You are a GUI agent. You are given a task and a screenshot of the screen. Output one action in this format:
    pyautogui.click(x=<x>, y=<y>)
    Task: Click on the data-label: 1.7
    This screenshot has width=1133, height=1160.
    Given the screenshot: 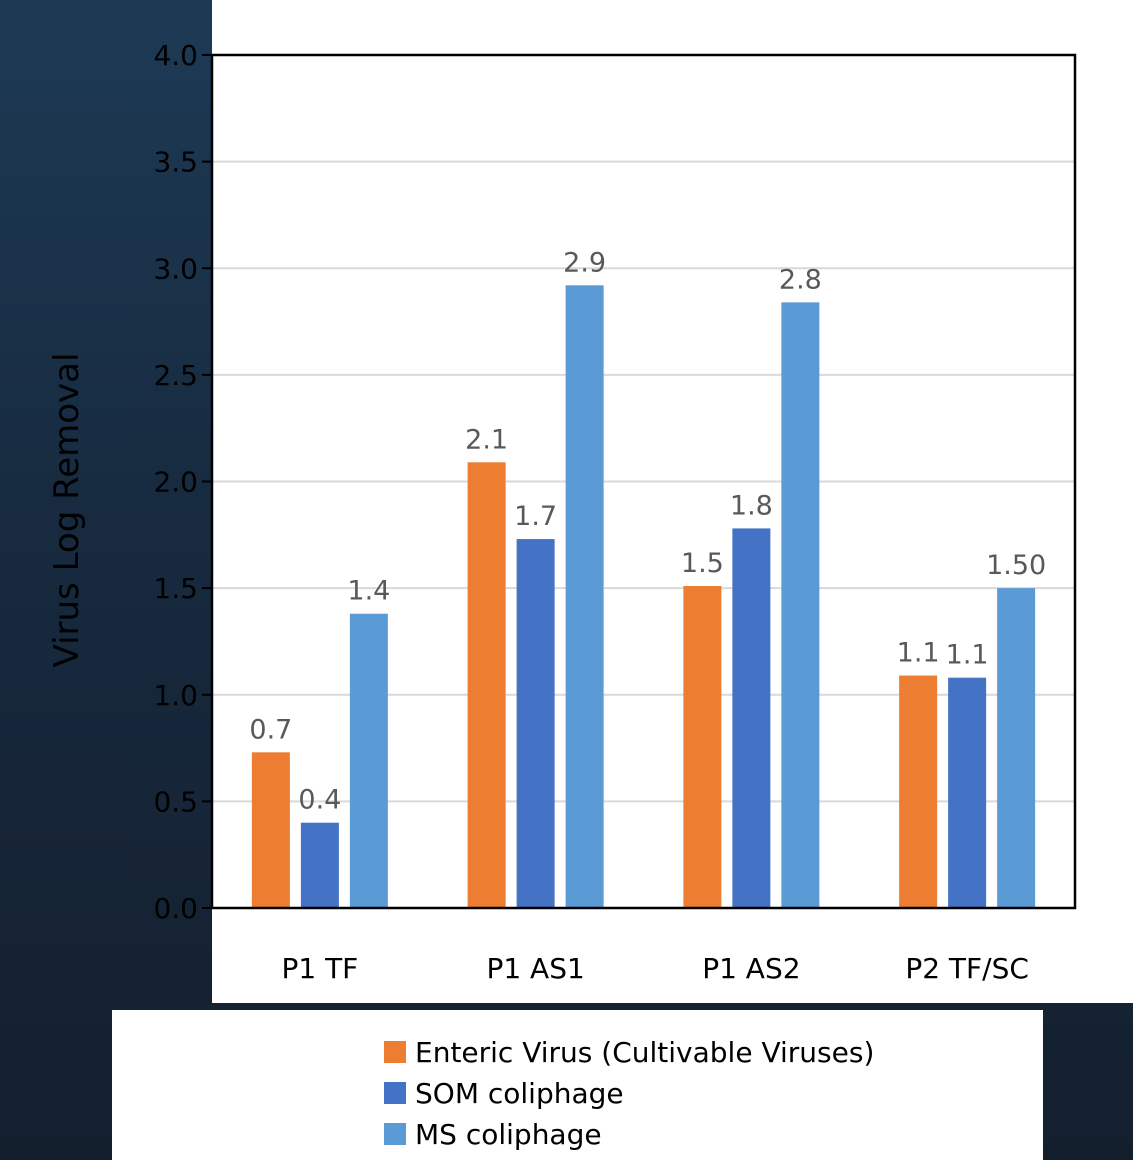 What is the action you would take?
    pyautogui.click(x=535, y=516)
    